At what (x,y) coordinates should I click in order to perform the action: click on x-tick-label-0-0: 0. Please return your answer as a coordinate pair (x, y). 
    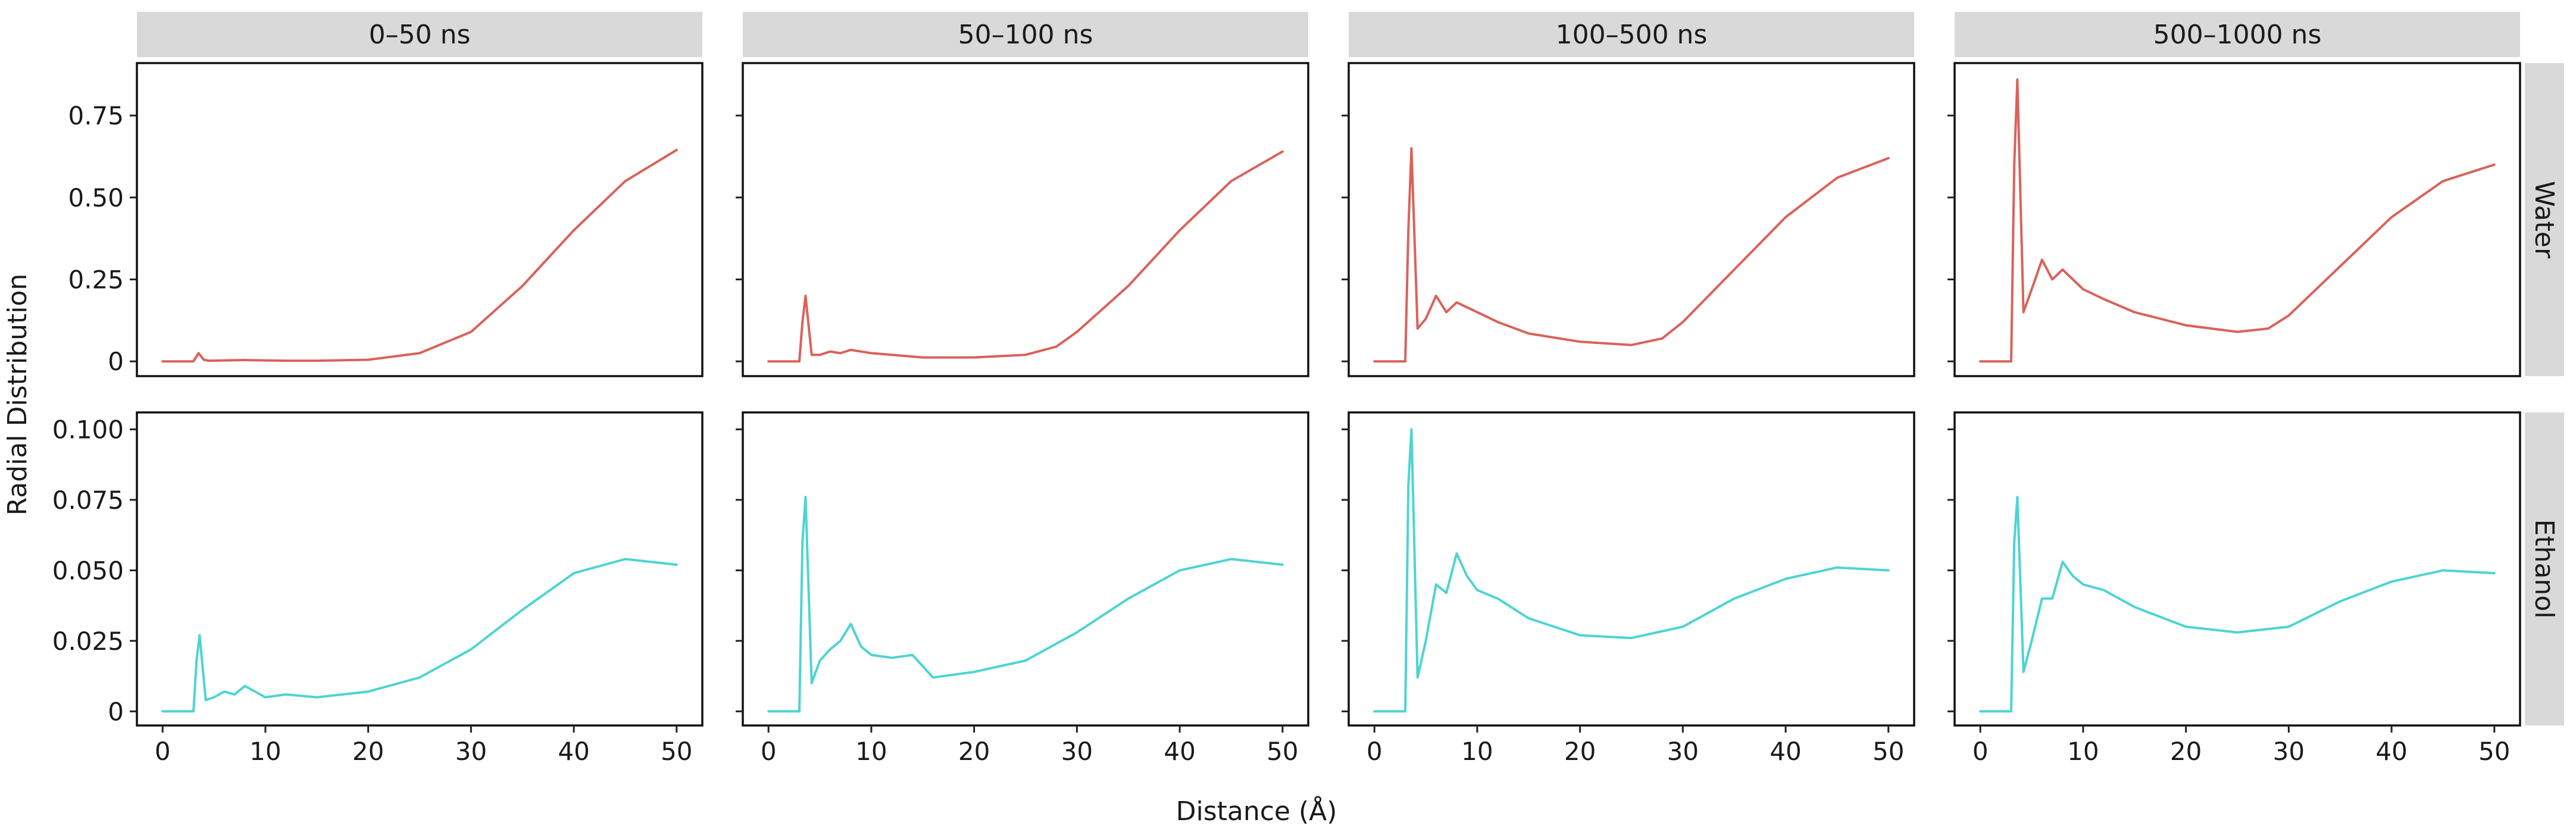
    Looking at the image, I should click on (163, 751).